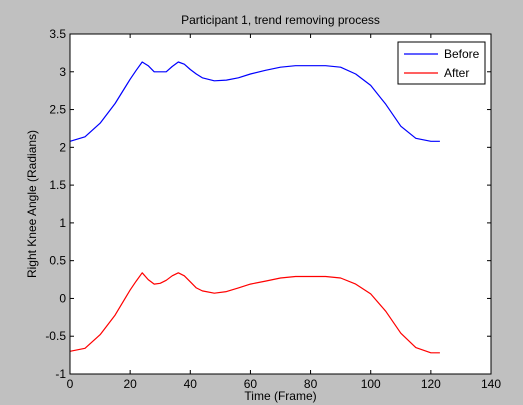  I want to click on y-tick-label: 3.5, so click(57, 34).